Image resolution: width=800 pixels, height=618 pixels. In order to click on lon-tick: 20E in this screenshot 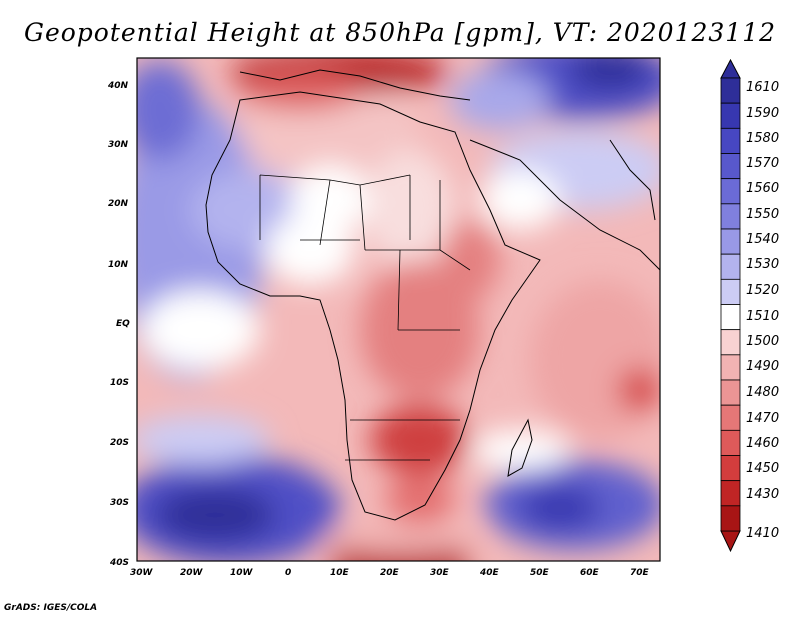, I will do `click(390, 573)`.